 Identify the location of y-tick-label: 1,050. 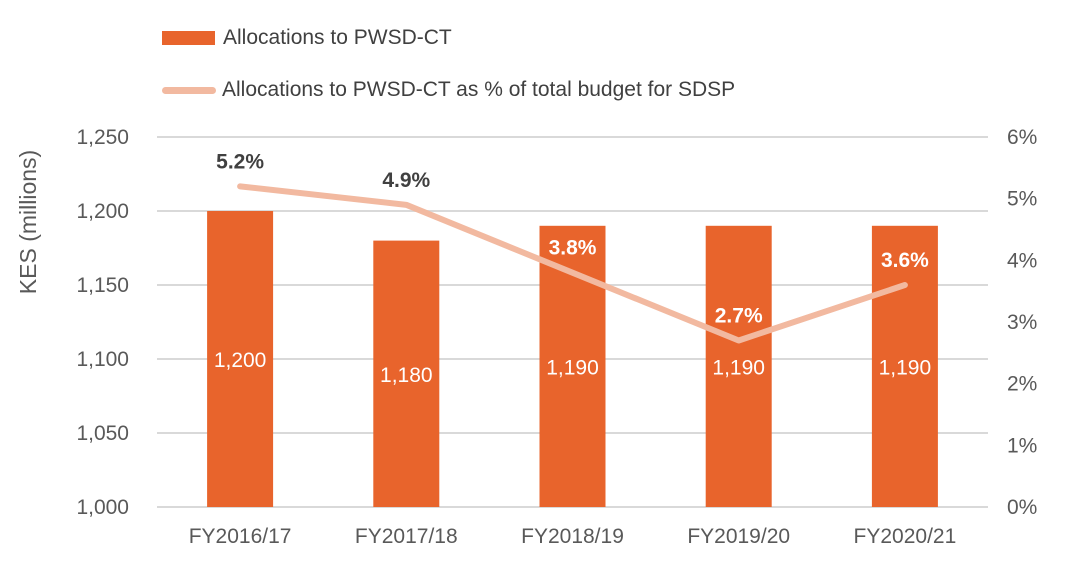
(102, 433).